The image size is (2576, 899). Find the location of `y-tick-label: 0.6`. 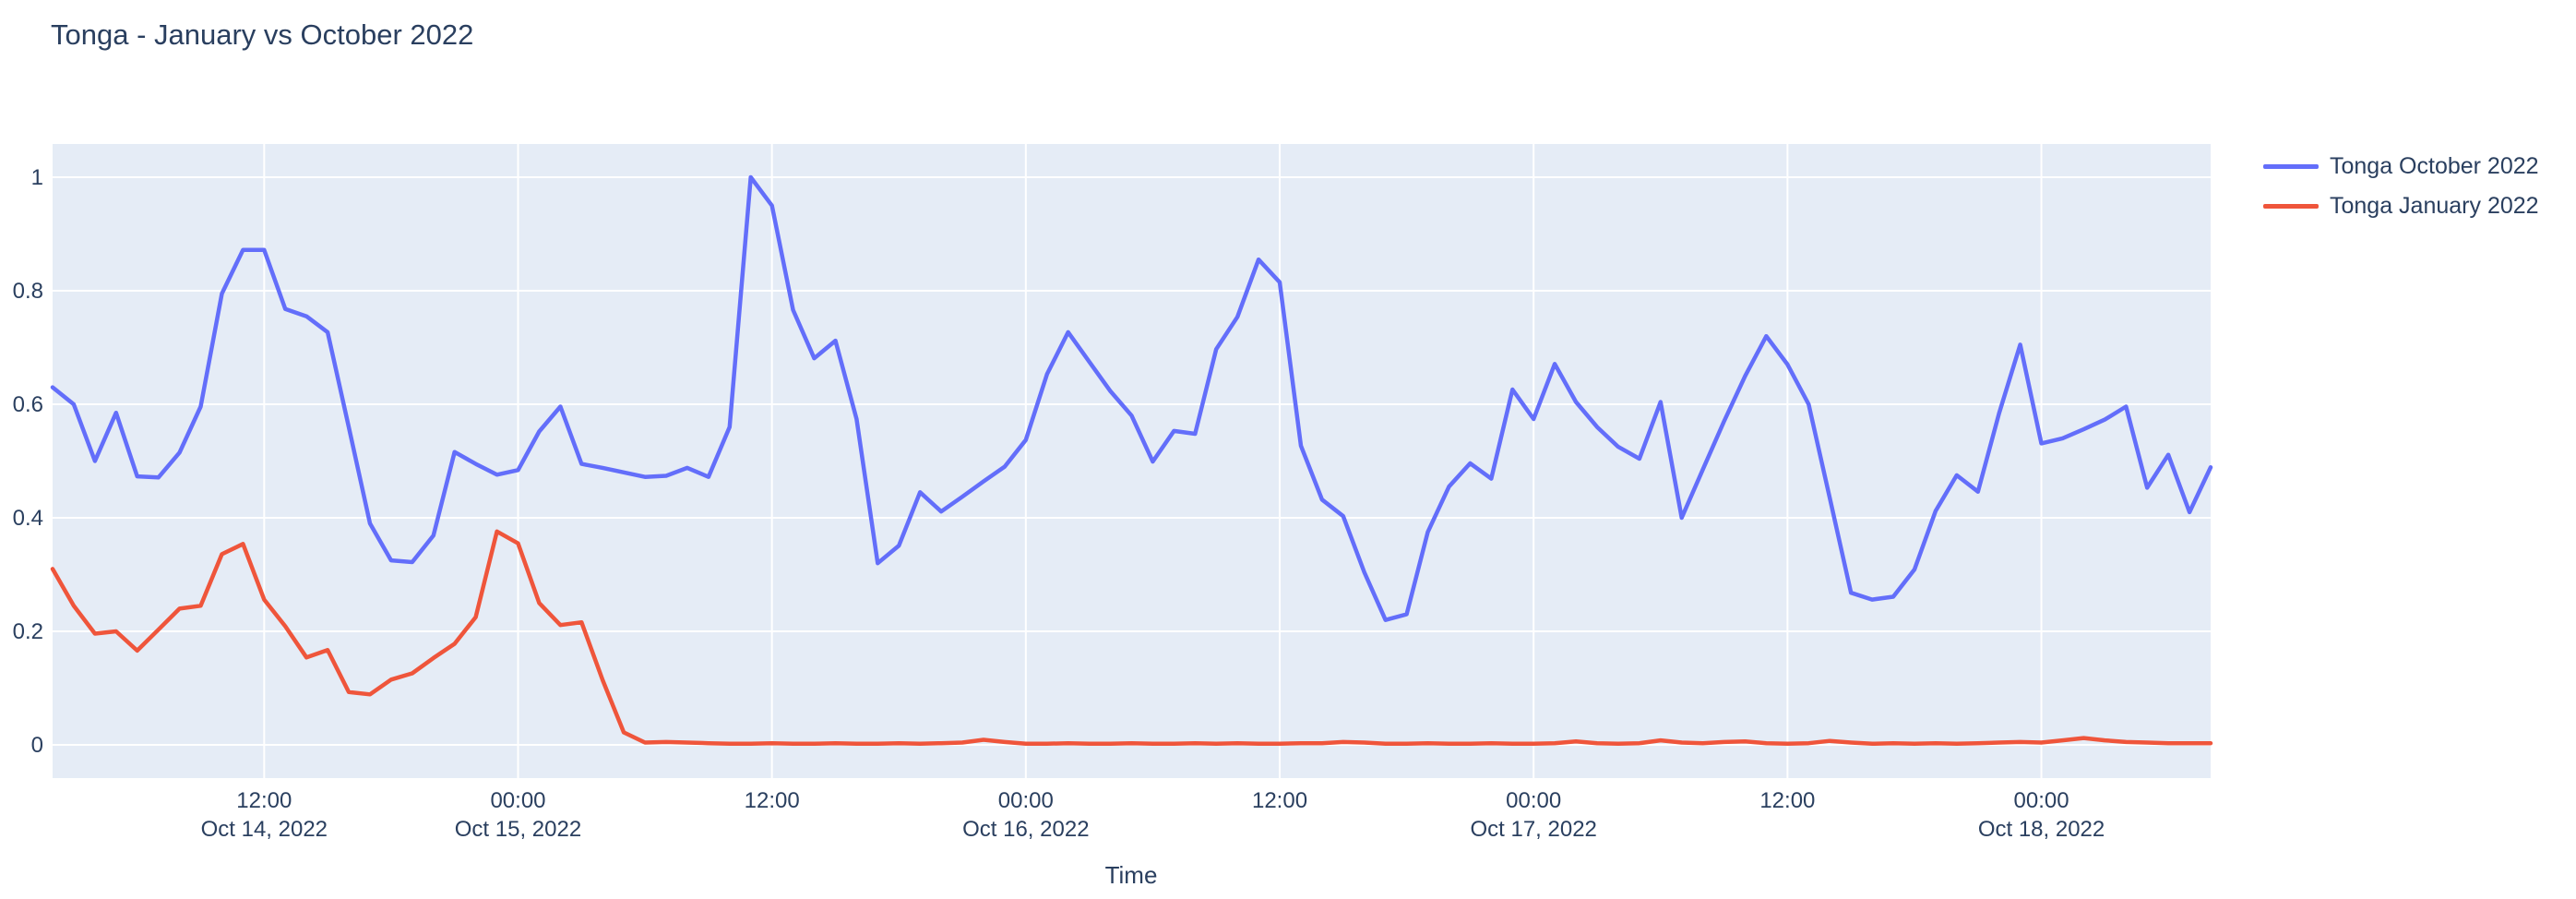

y-tick-label: 0.6 is located at coordinates (28, 405).